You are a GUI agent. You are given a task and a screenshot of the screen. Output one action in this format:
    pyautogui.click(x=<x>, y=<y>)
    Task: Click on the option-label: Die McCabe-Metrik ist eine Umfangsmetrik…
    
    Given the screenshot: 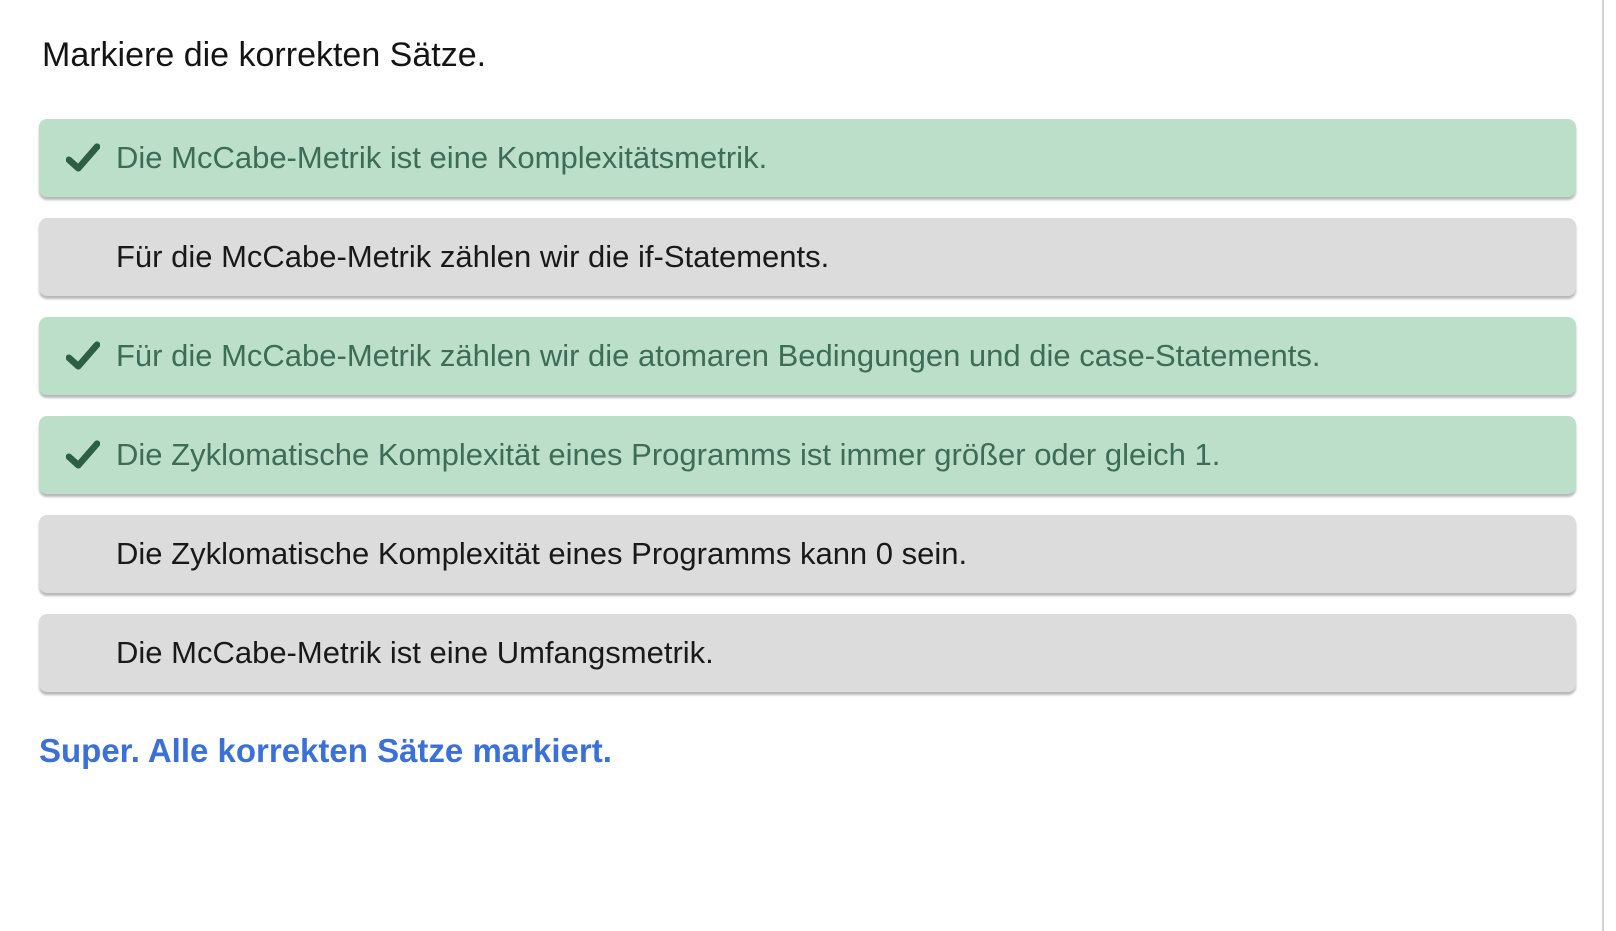 What is the action you would take?
    pyautogui.click(x=415, y=652)
    